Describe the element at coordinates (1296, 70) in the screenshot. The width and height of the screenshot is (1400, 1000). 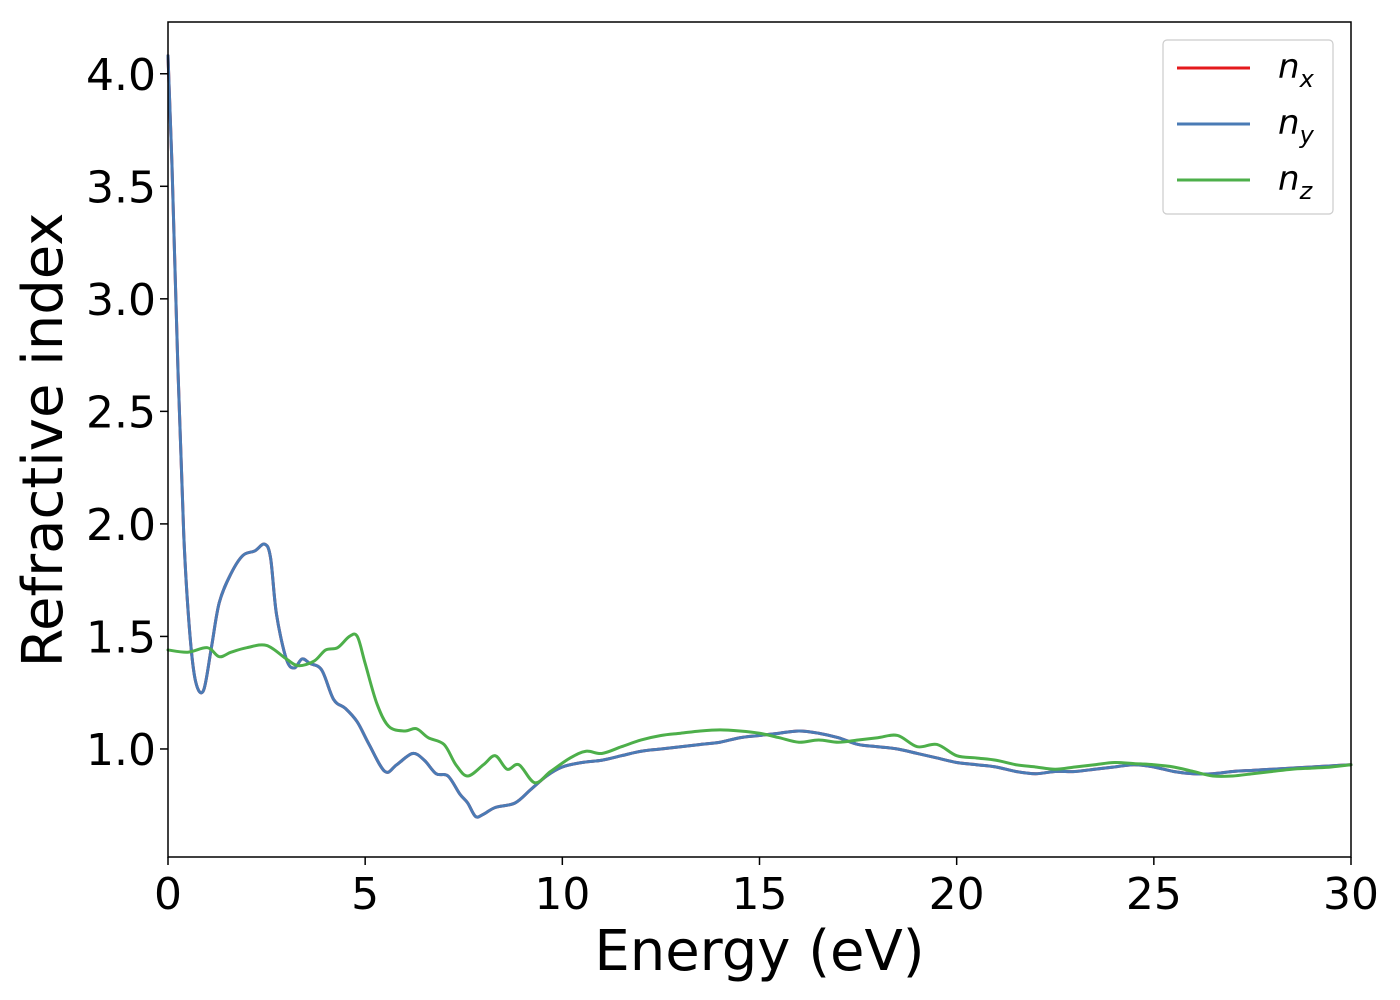
I see `legend-label: nx` at that location.